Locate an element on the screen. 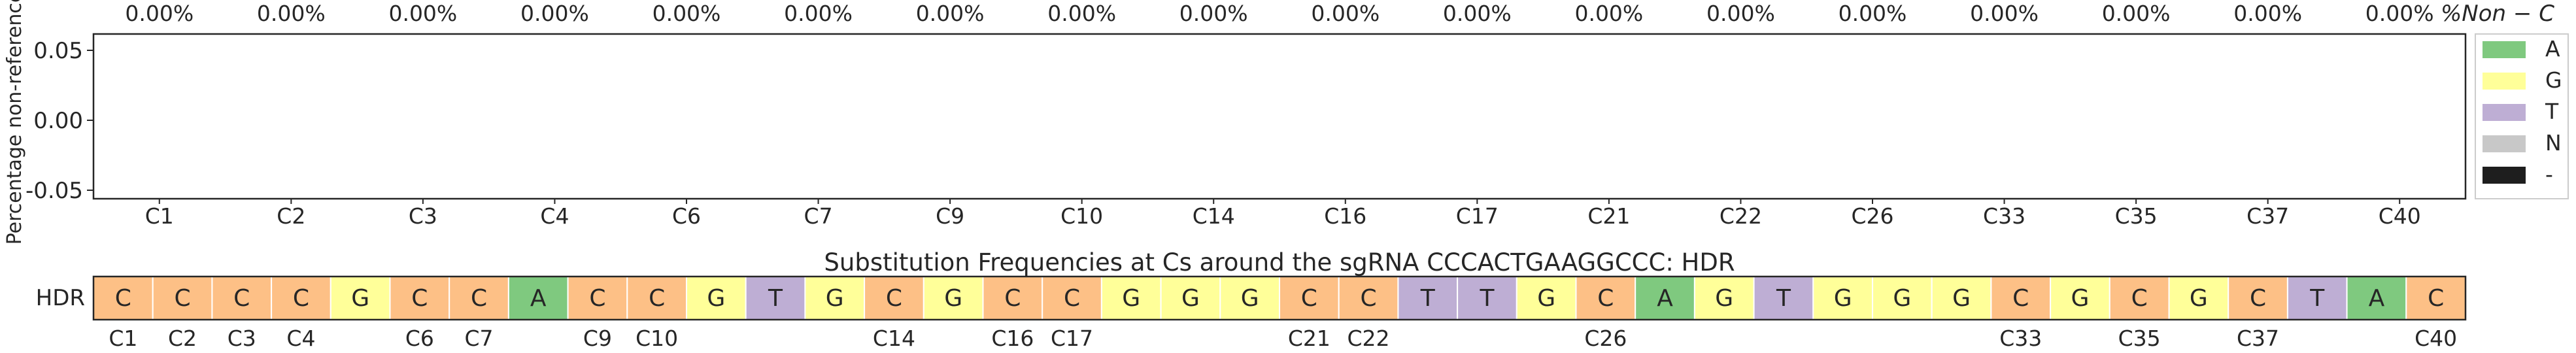 The image size is (2576, 353). x-tick-label: C7 is located at coordinates (818, 216).